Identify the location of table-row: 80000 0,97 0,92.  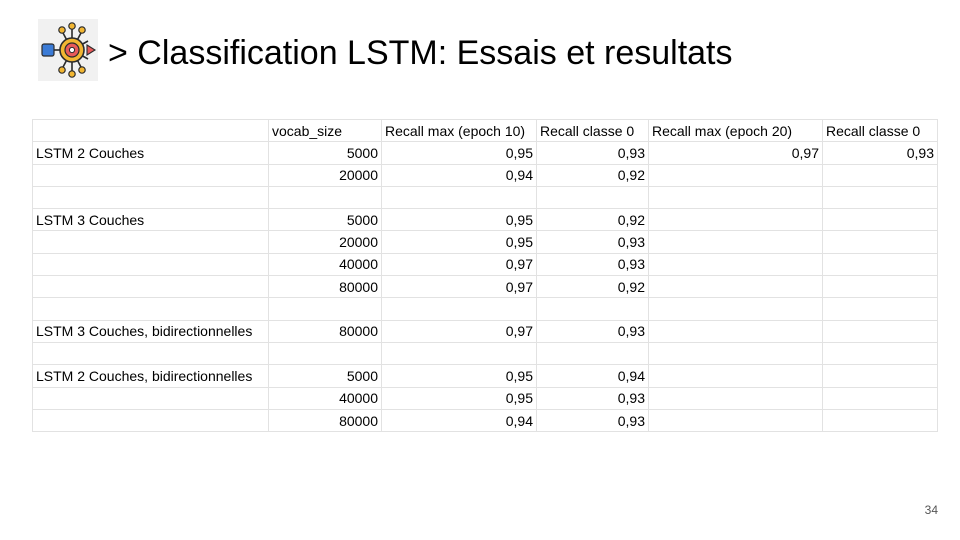
(485, 287).